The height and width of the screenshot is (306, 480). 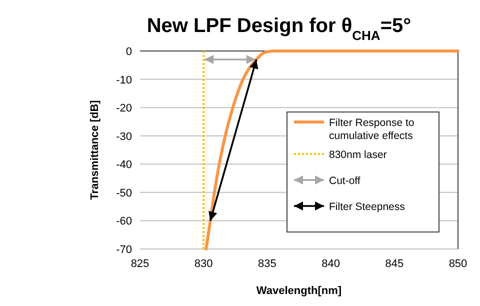 I want to click on y-tick-label: -60, so click(x=124, y=222).